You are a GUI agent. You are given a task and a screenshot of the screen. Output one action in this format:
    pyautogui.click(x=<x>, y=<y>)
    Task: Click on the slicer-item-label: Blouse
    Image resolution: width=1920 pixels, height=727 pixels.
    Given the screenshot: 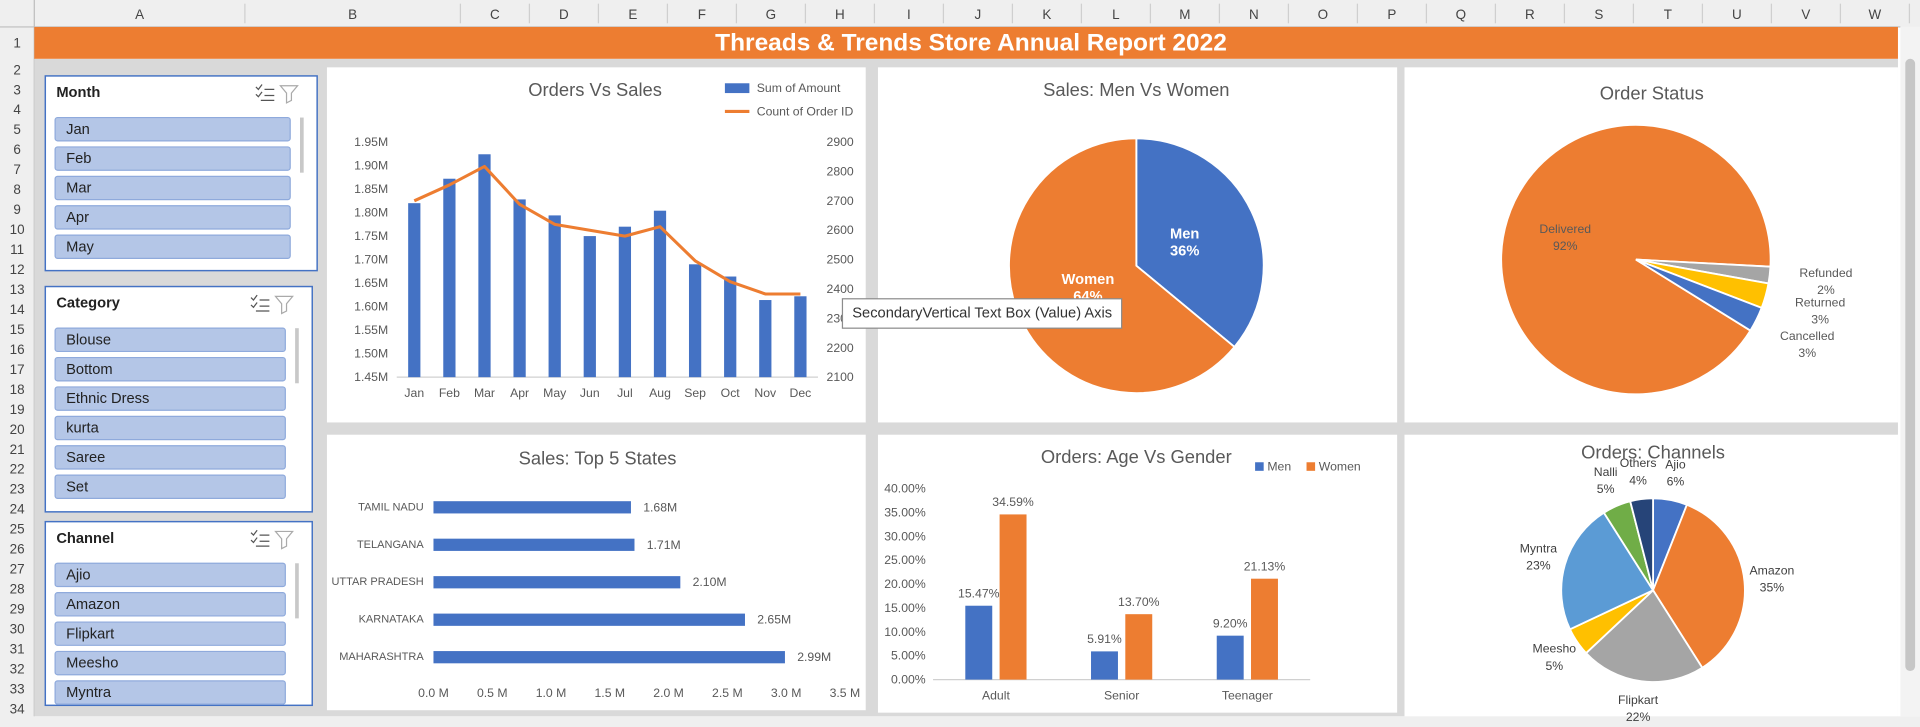 What is the action you would take?
    pyautogui.click(x=88, y=340)
    